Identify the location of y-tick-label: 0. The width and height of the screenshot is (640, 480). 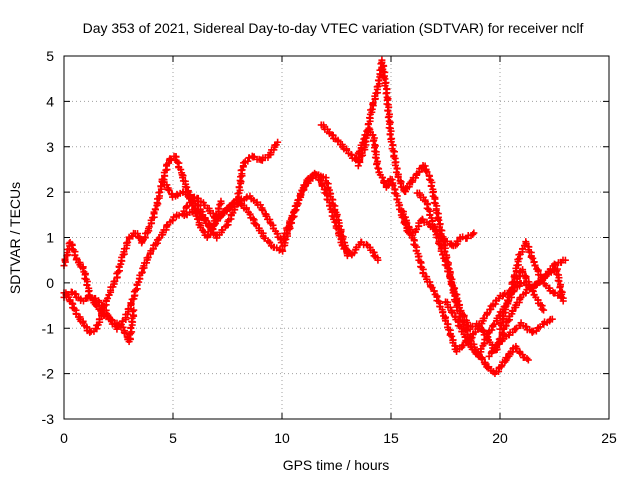
(50, 283).